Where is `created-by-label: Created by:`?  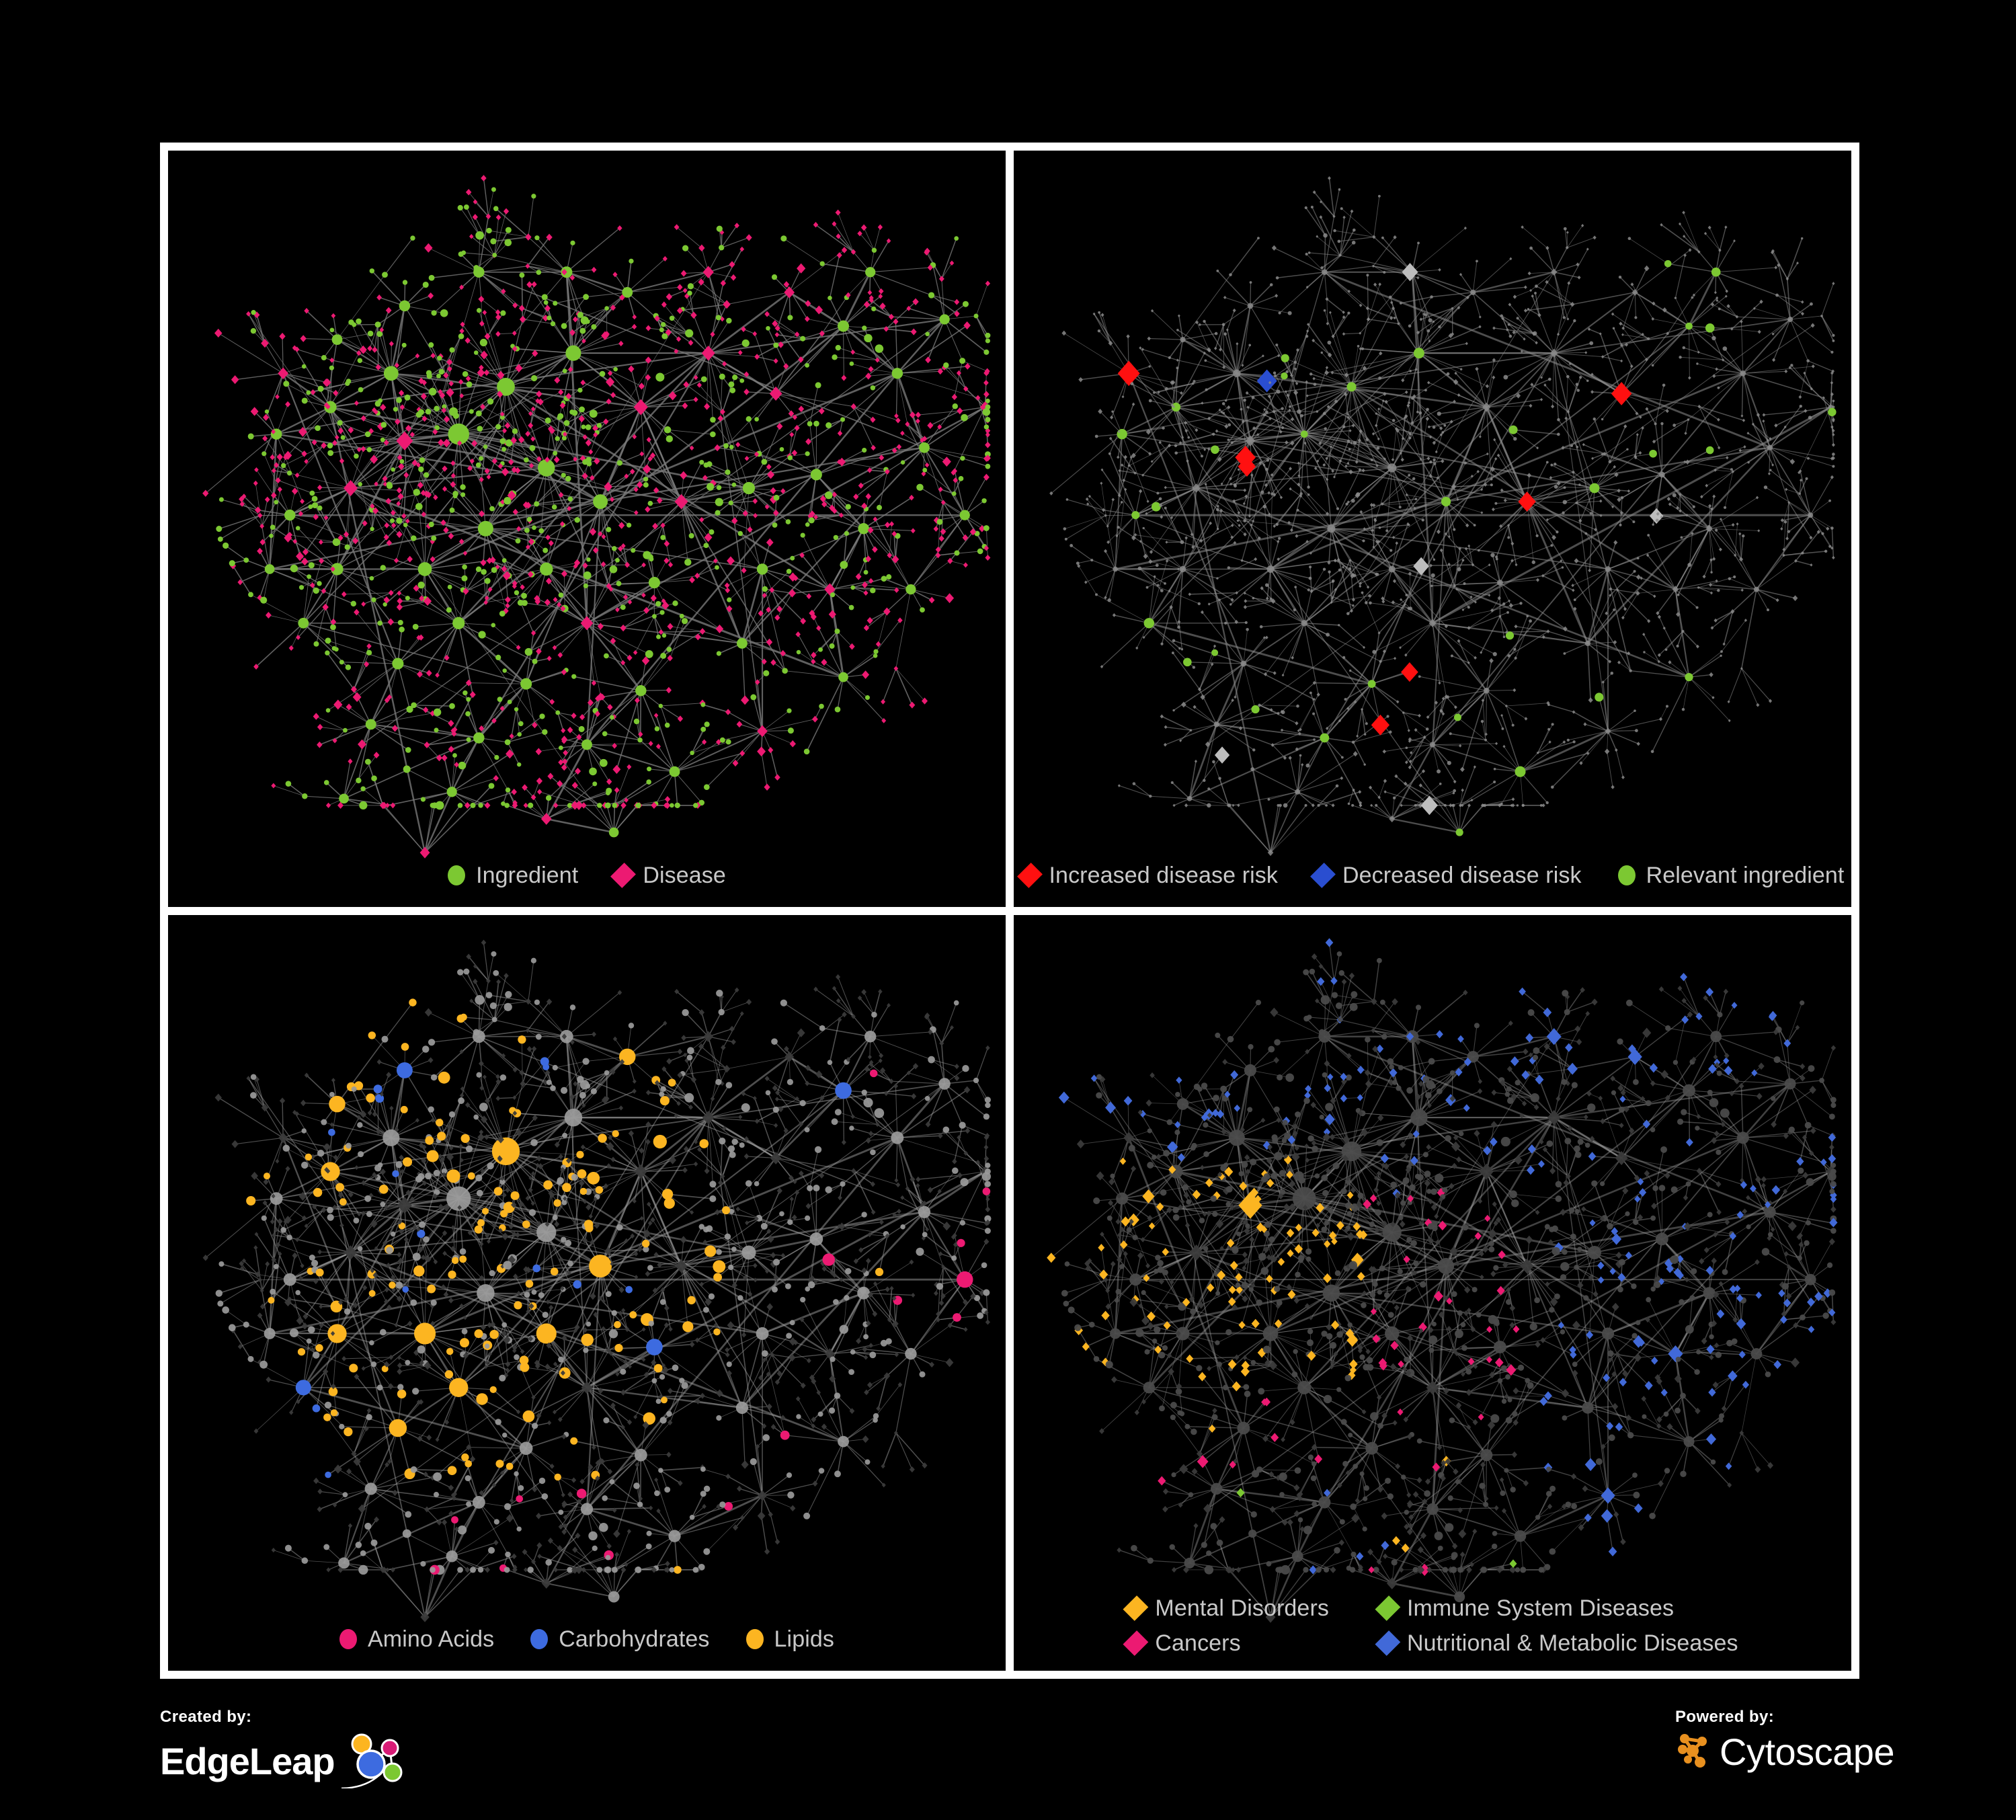
created-by-label: Created by: is located at coordinates (206, 1717).